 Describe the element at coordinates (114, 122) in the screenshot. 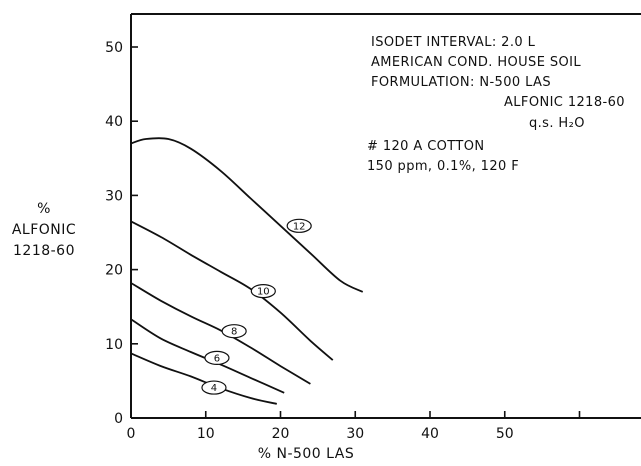

I see `y-tick-label-40: 40` at that location.